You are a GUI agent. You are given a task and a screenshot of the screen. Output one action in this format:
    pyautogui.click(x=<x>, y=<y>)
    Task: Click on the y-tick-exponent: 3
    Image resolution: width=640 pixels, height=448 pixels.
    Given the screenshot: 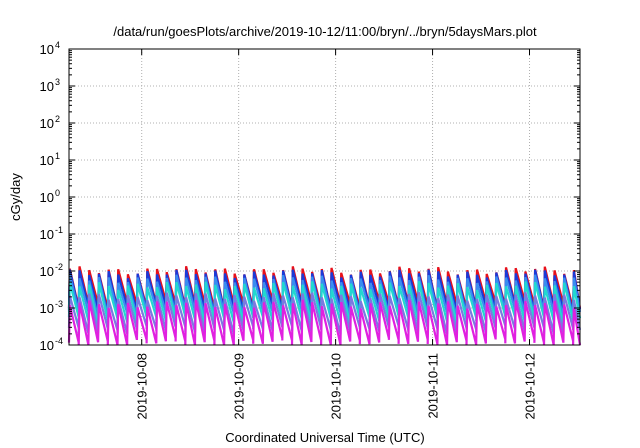 What is the action you would take?
    pyautogui.click(x=57, y=82)
    